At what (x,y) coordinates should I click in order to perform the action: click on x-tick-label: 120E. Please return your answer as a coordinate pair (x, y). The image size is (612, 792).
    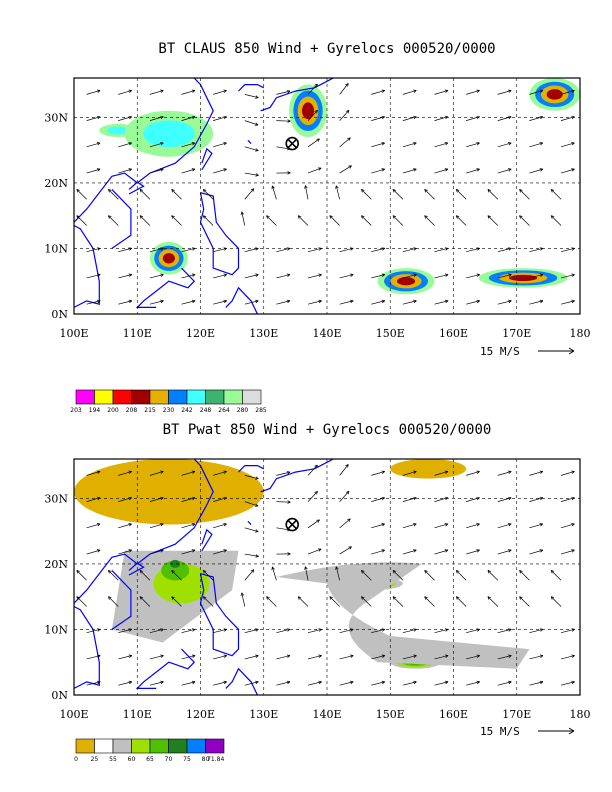
    Looking at the image, I should click on (200, 333).